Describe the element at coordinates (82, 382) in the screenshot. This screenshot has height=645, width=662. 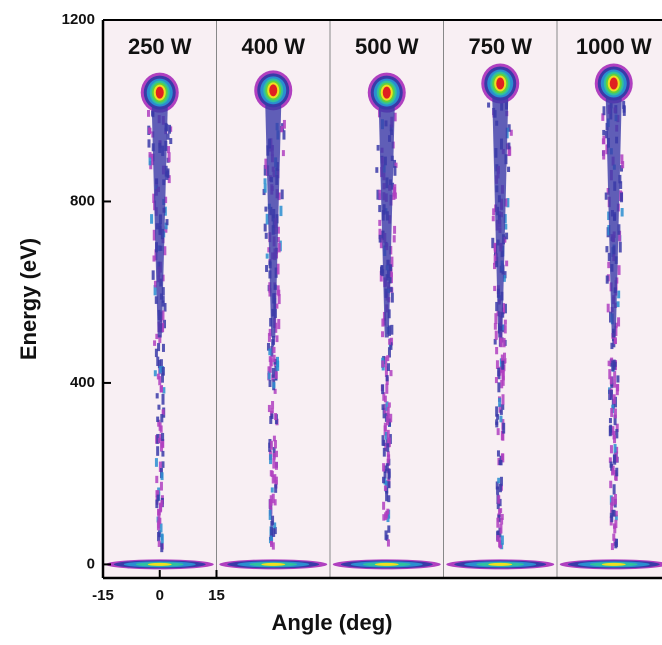
I see `y-tick-label: 400` at that location.